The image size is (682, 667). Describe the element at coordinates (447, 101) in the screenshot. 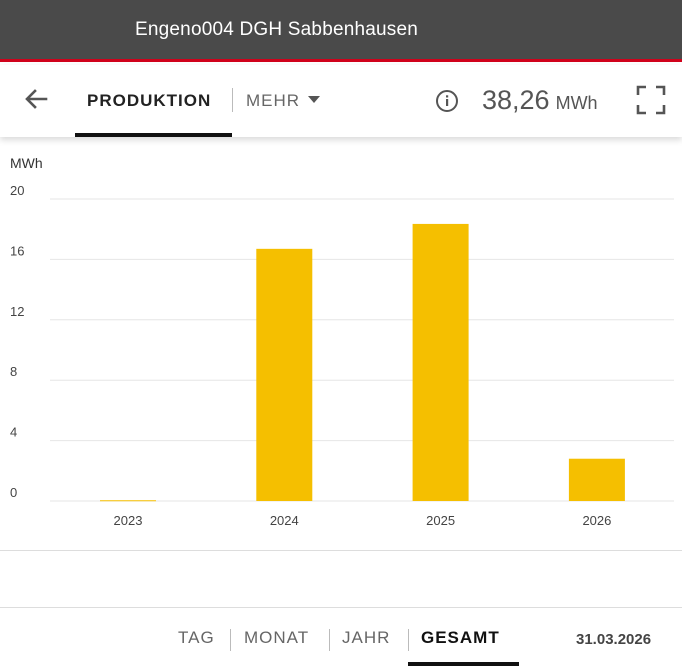

I see `info-icon` at that location.